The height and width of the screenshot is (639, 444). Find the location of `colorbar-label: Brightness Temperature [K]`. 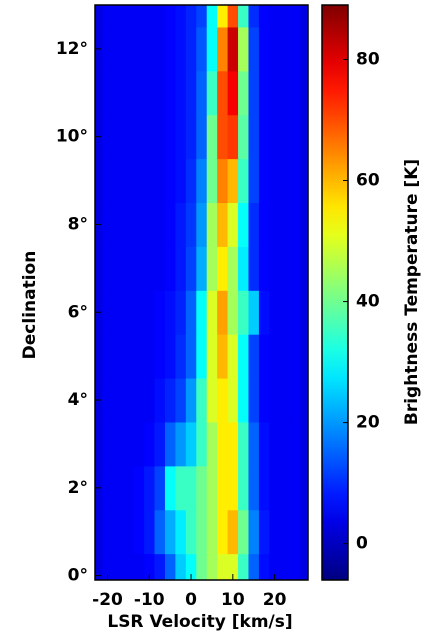

colorbar-label: Brightness Temperature [K] is located at coordinates (412, 292).